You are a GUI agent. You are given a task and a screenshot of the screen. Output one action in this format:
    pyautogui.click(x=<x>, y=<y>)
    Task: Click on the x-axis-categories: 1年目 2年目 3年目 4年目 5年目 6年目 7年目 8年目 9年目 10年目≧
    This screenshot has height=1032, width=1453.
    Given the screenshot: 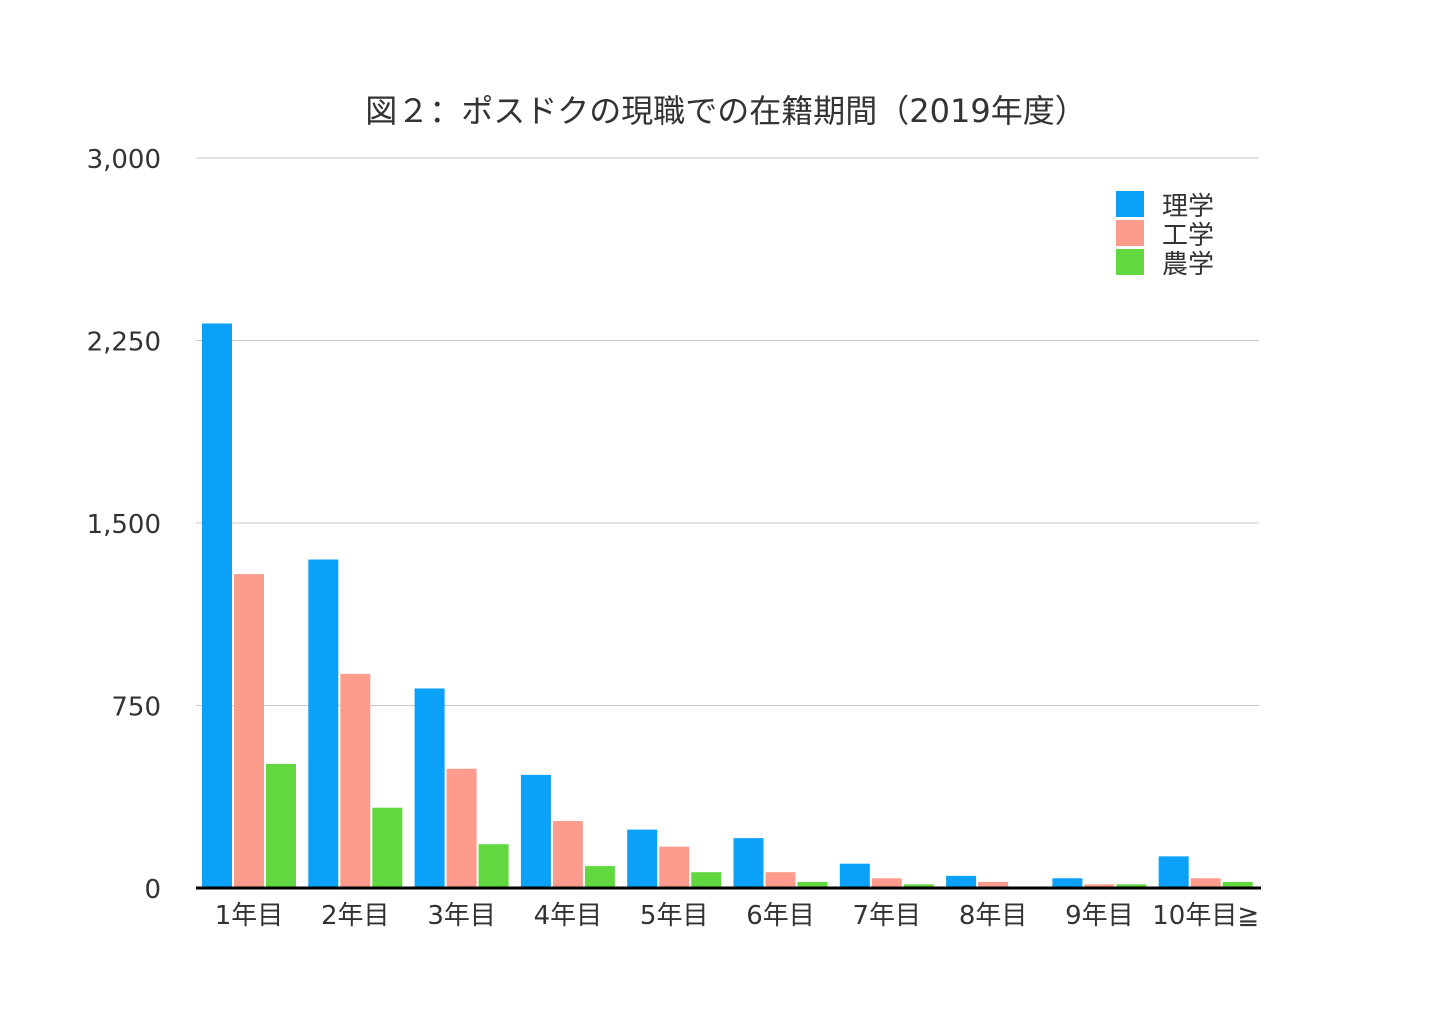 What is the action you would take?
    pyautogui.click(x=737, y=916)
    